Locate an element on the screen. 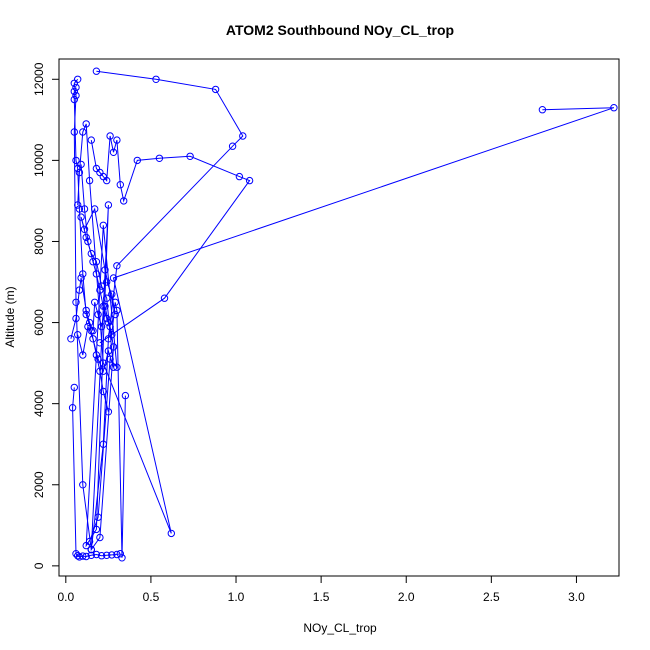 The image size is (650, 650). x-tick-label: 3.0 is located at coordinates (576, 597).